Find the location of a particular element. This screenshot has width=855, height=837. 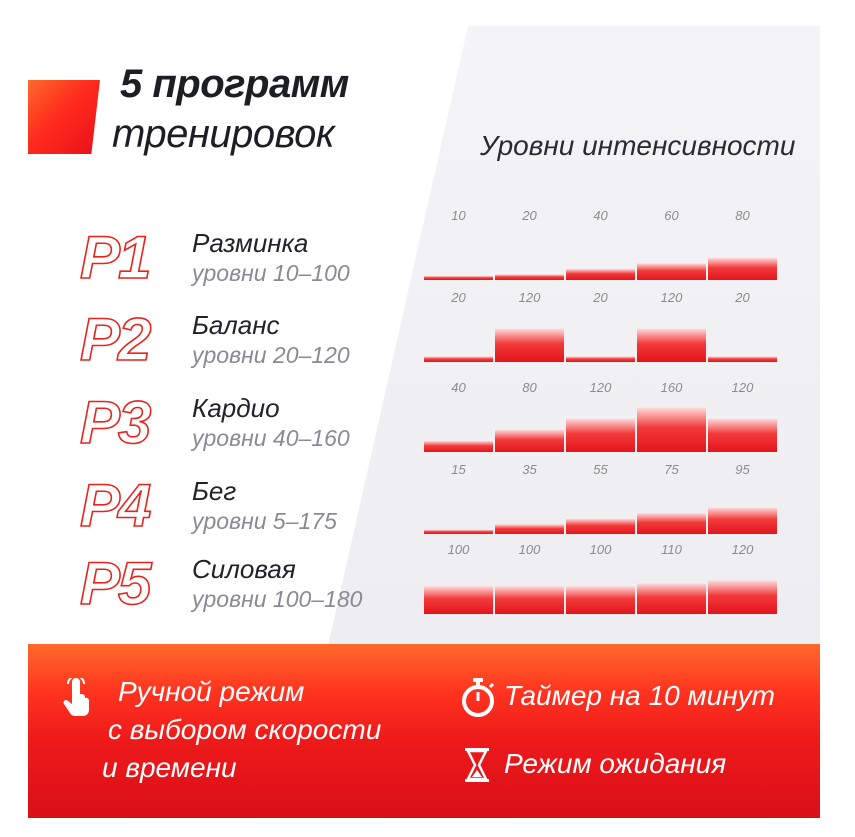

chart-p3-svg: 40 80 120 160 120 is located at coordinates (600, 416).